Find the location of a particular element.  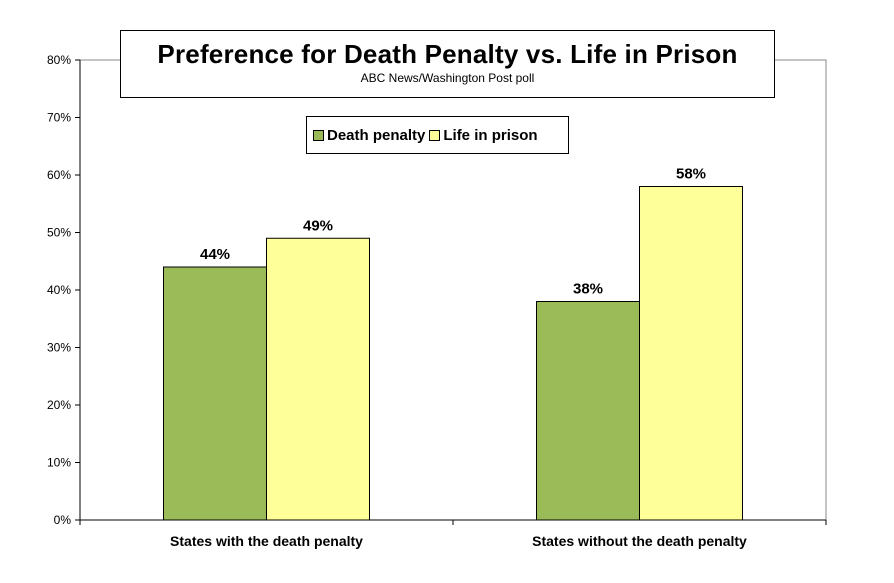

y-tick-label: 40% is located at coordinates (59, 290).